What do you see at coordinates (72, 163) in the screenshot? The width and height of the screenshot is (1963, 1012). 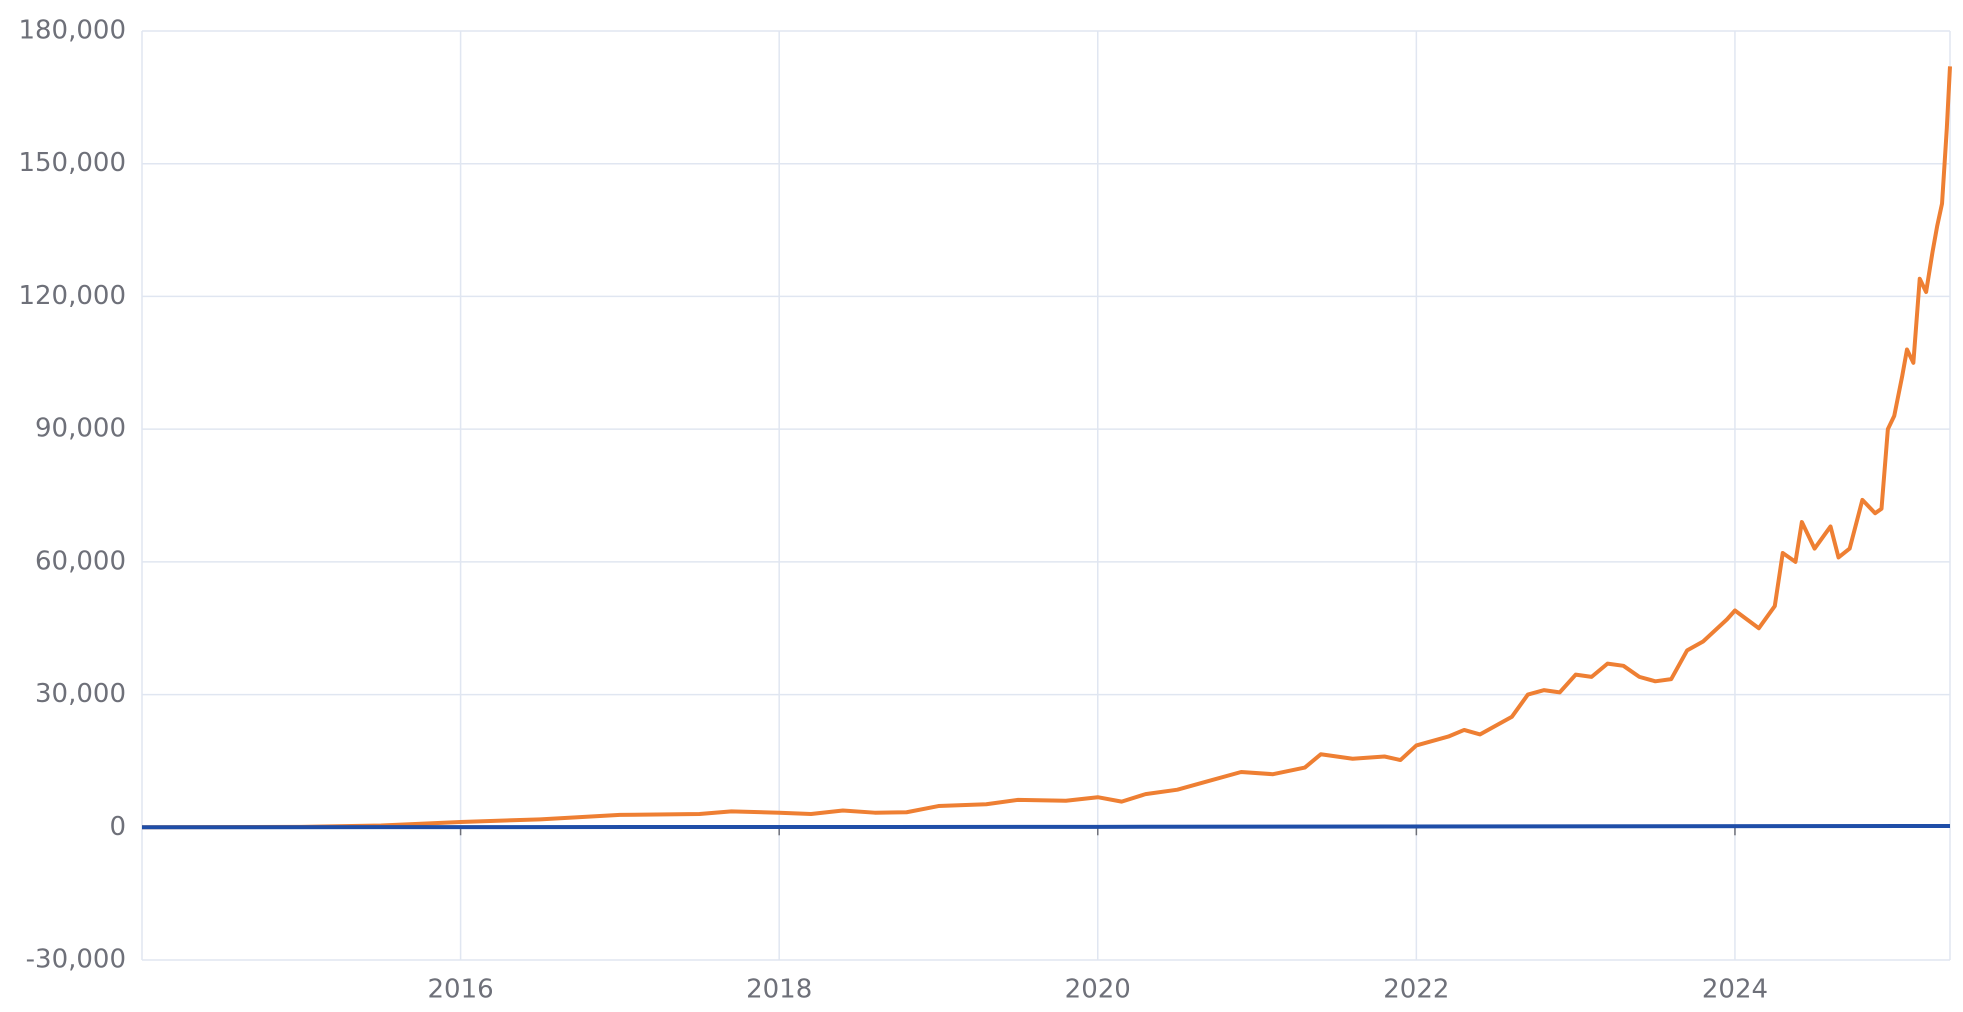 I see `y-tick-label: 150,000` at bounding box center [72, 163].